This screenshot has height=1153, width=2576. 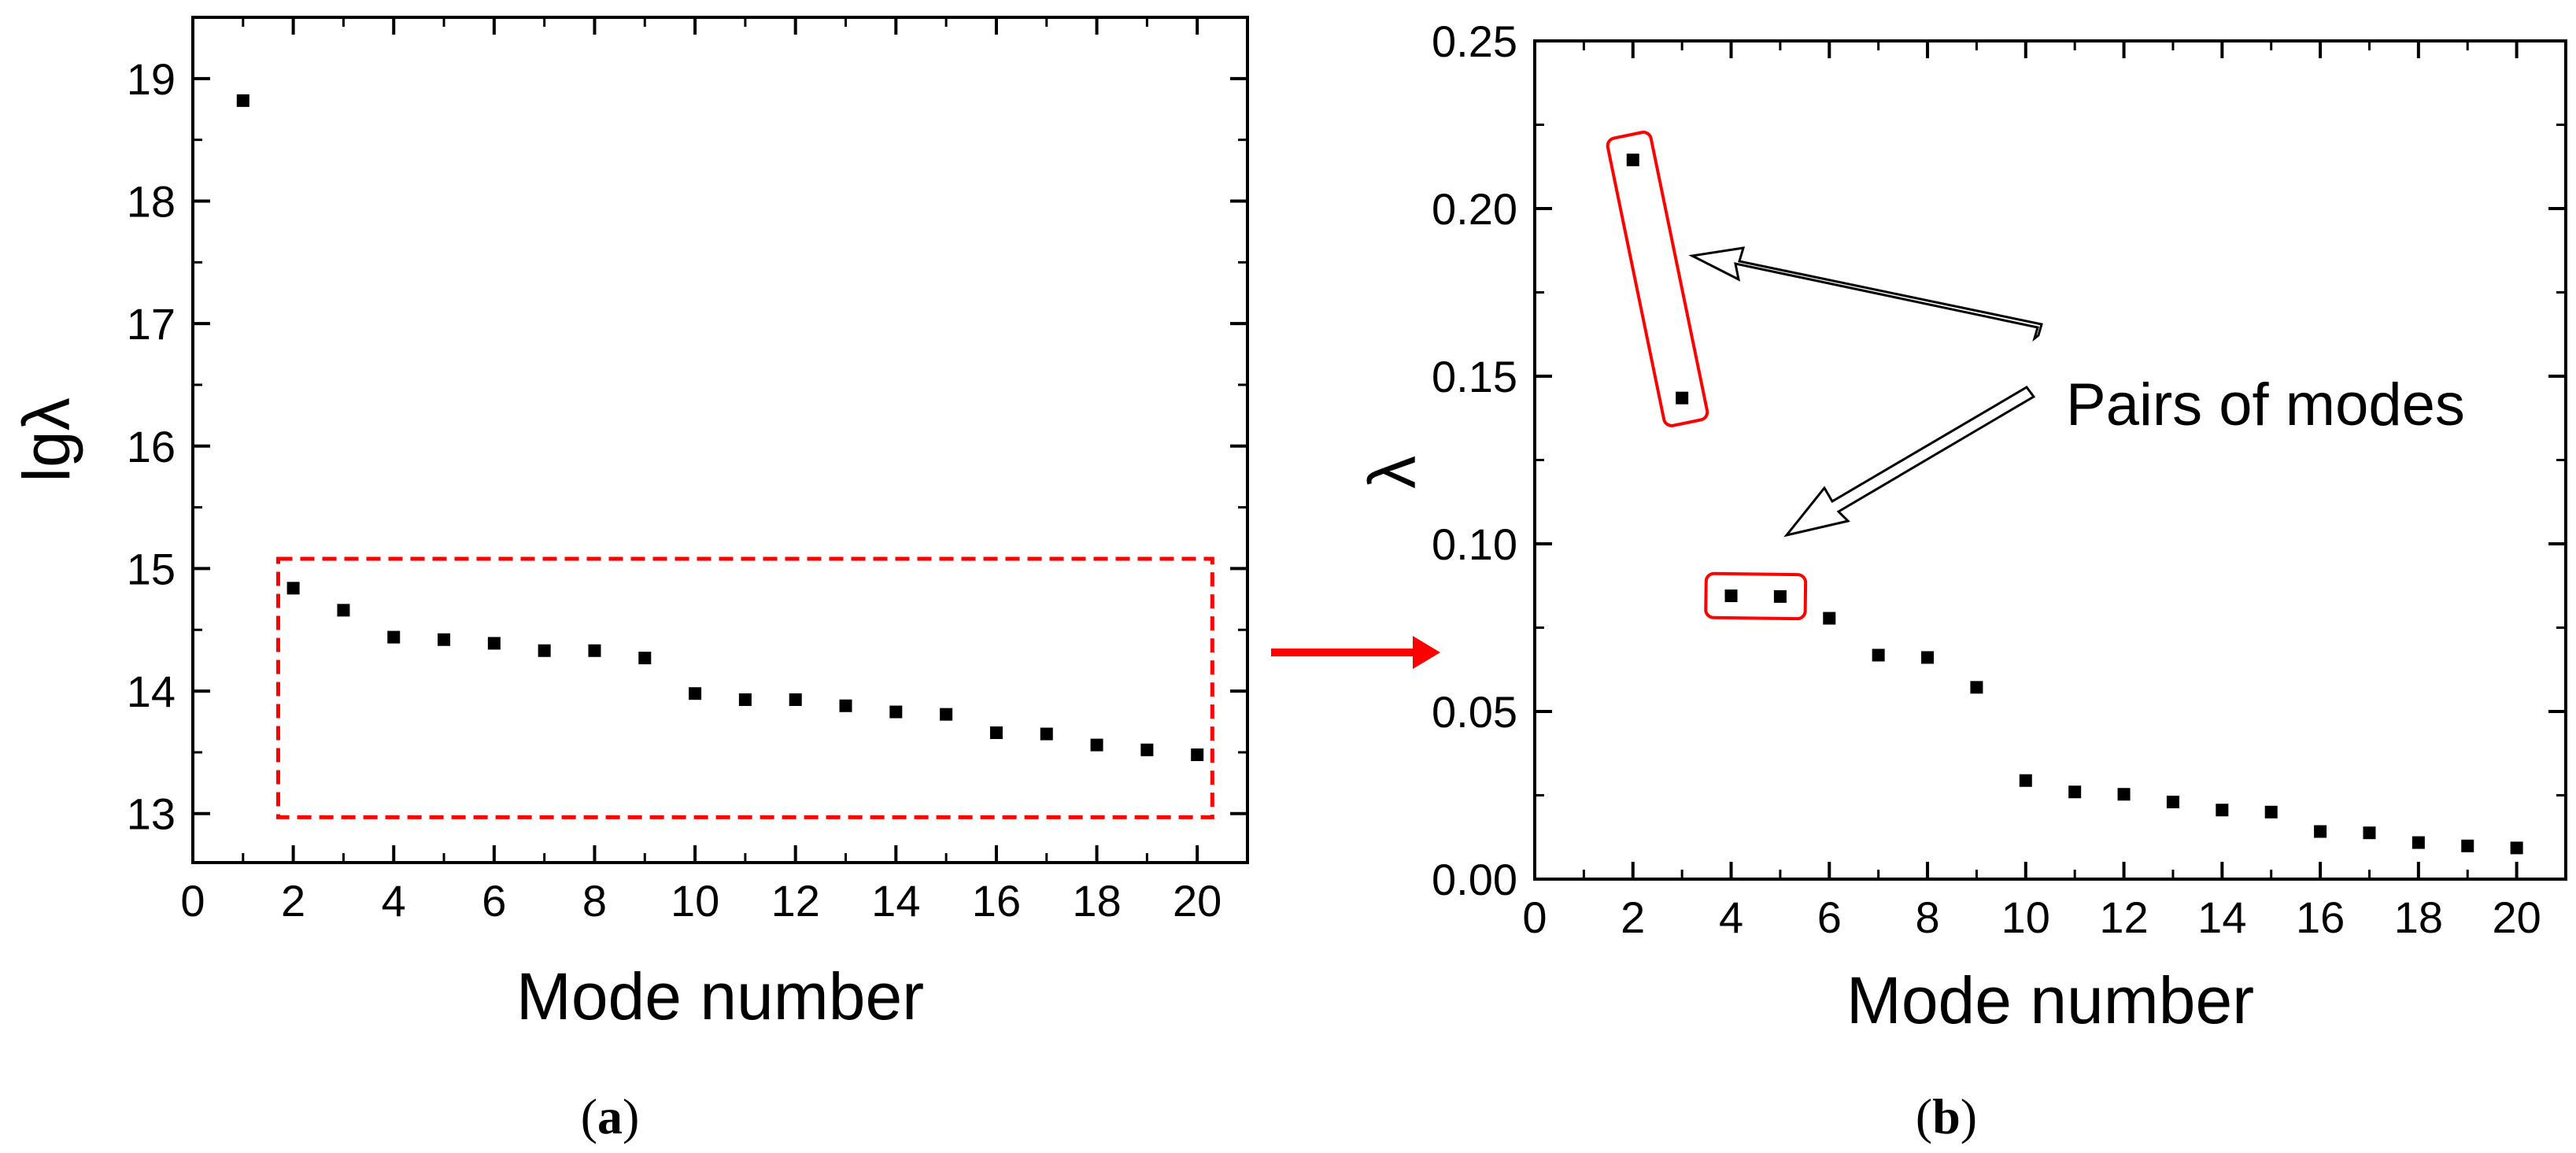 What do you see at coordinates (1355, 653) in the screenshot?
I see `connector-arrow` at bounding box center [1355, 653].